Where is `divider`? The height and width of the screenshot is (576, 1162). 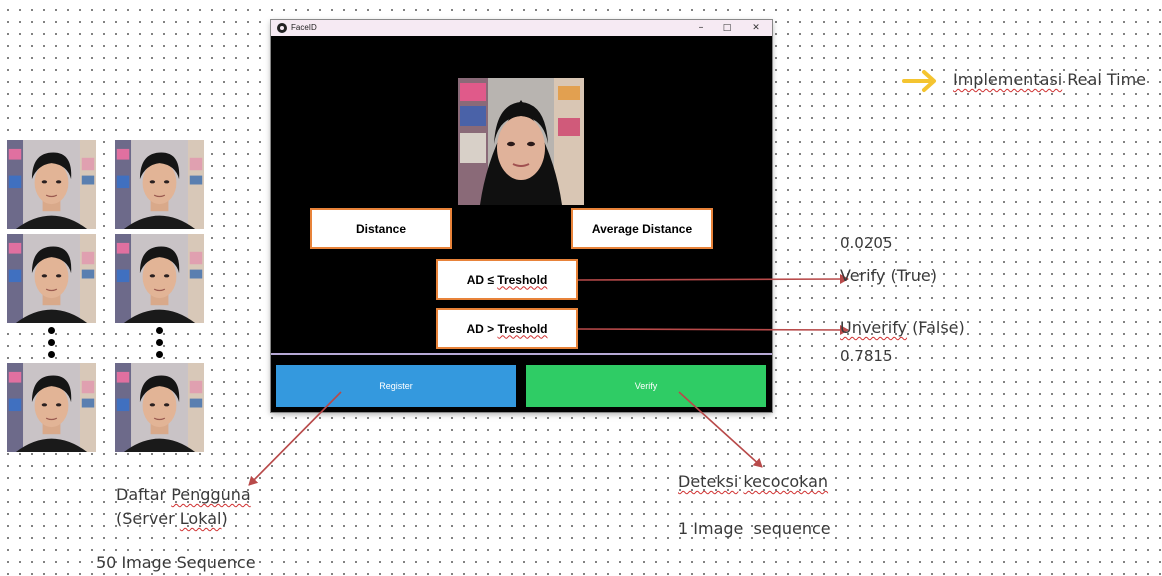
divider is located at coordinates (521, 354).